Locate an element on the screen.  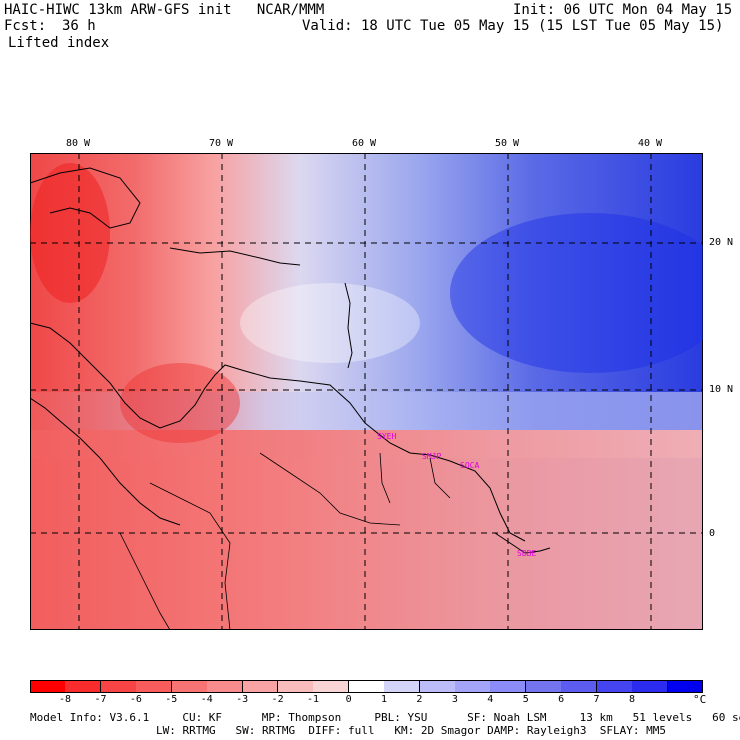
color-scale-tick-label: 5 is located at coordinates (525, 699).